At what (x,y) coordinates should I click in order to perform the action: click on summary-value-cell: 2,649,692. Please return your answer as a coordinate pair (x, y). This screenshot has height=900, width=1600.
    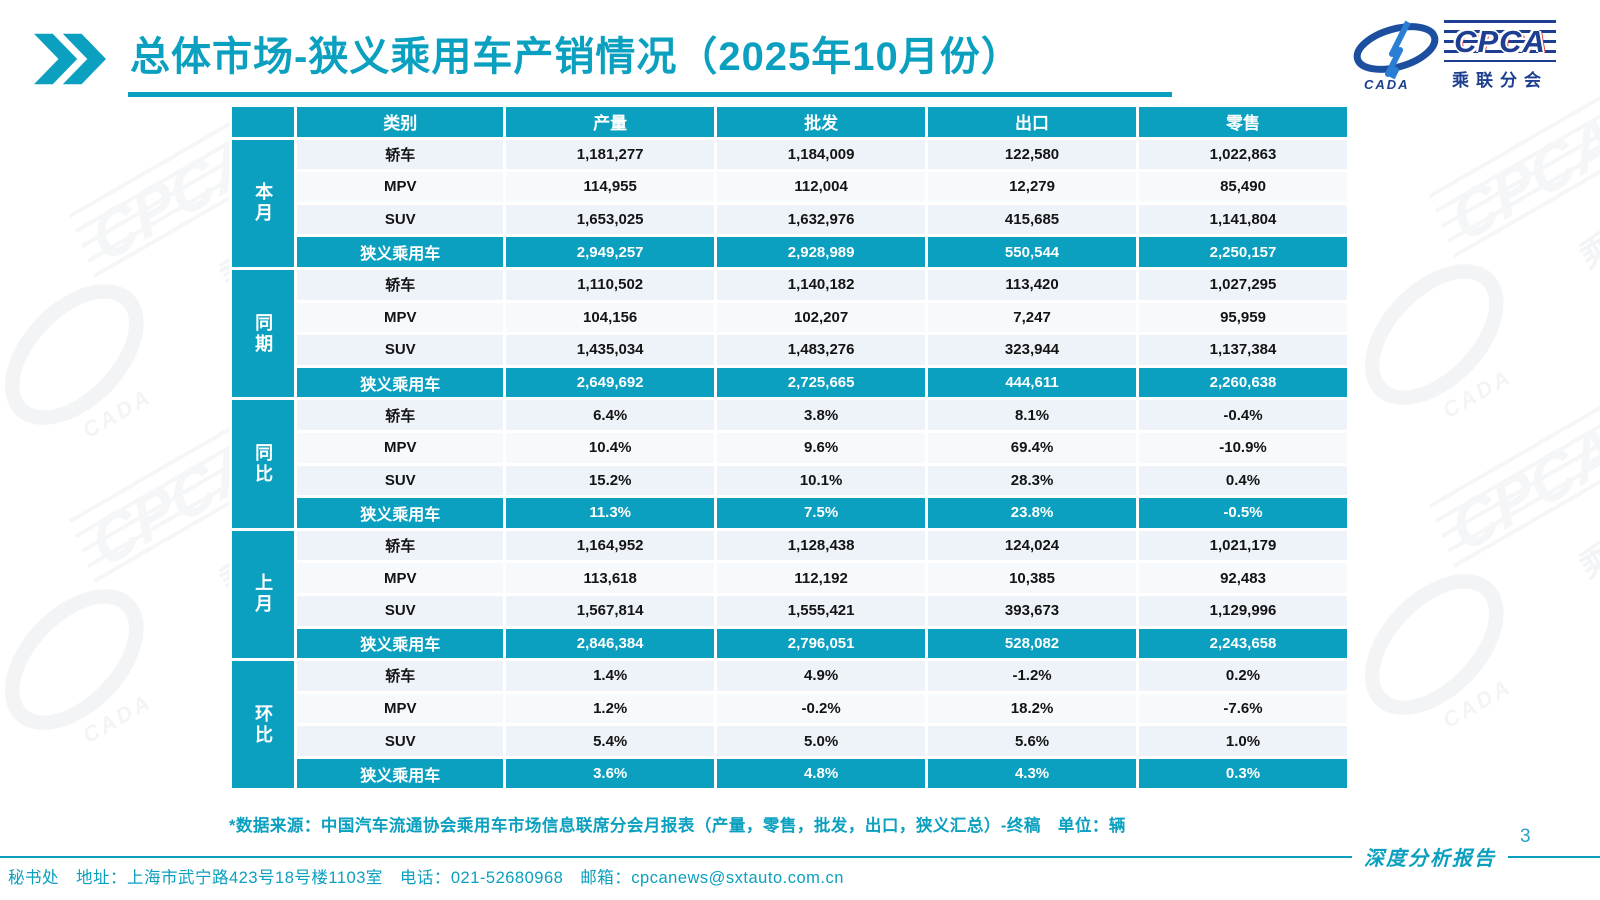
    Looking at the image, I should click on (610, 382).